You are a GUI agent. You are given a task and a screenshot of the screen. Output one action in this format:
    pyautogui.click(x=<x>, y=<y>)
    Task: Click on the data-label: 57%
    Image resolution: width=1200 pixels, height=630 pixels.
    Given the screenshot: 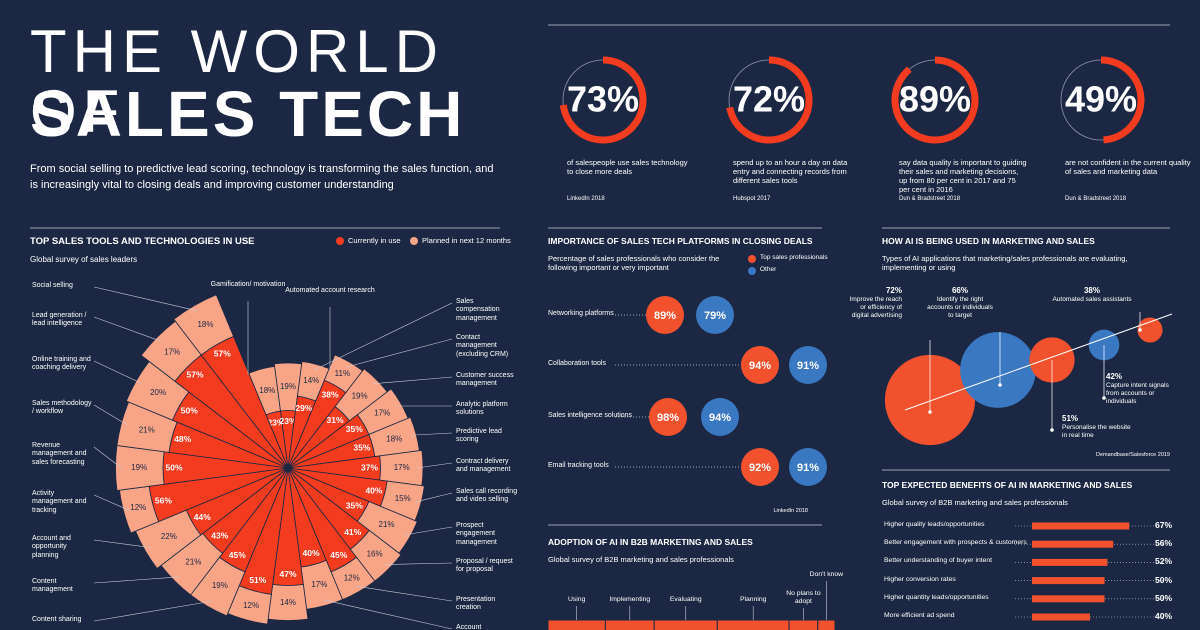 What is the action you would take?
    pyautogui.click(x=195, y=374)
    